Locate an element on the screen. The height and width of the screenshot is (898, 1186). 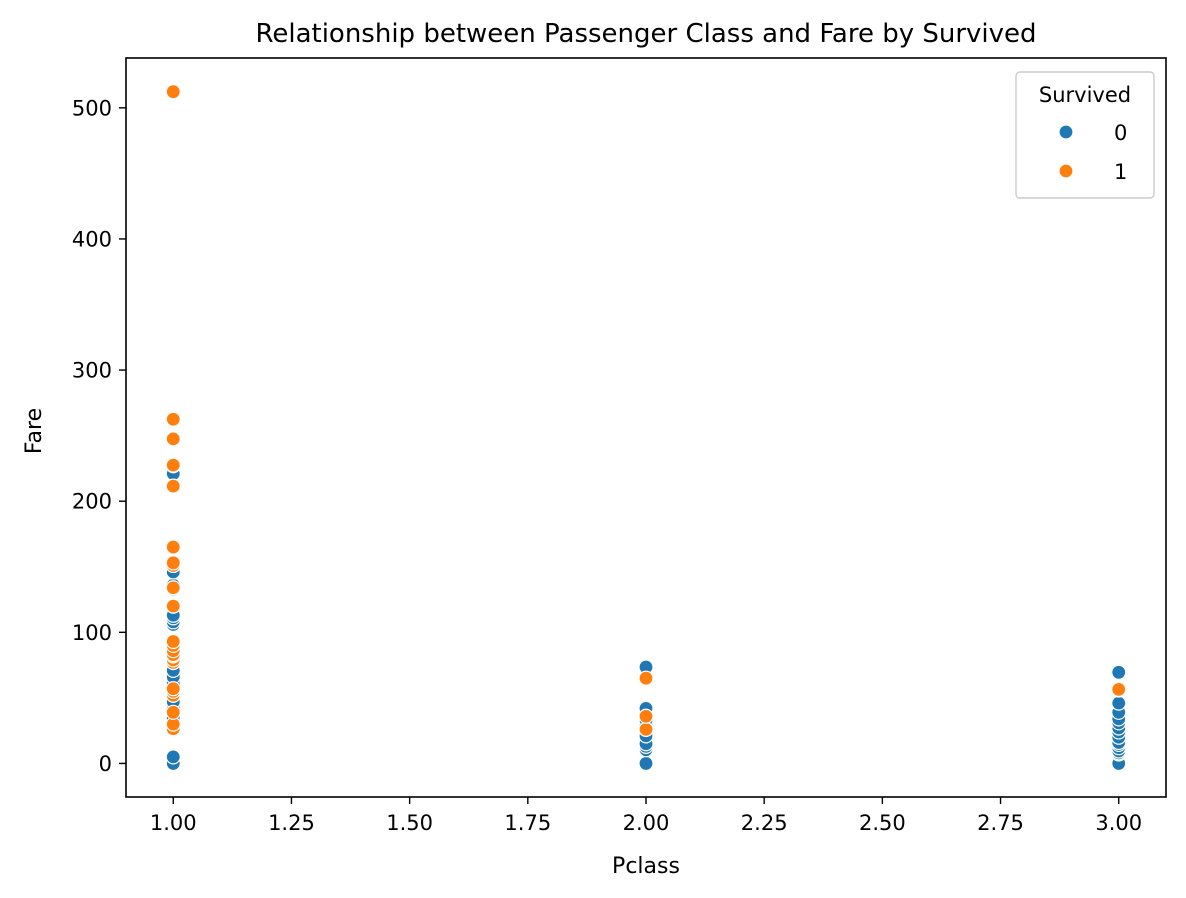
y-tick-label: 400 is located at coordinates (92, 239).